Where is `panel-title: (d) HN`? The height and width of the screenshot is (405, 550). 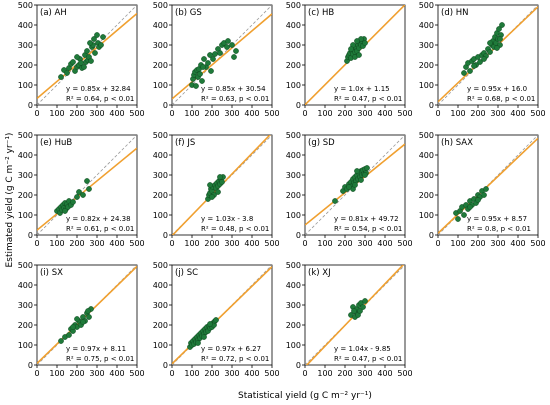
panel-title: (d) HN is located at coordinates (454, 13).